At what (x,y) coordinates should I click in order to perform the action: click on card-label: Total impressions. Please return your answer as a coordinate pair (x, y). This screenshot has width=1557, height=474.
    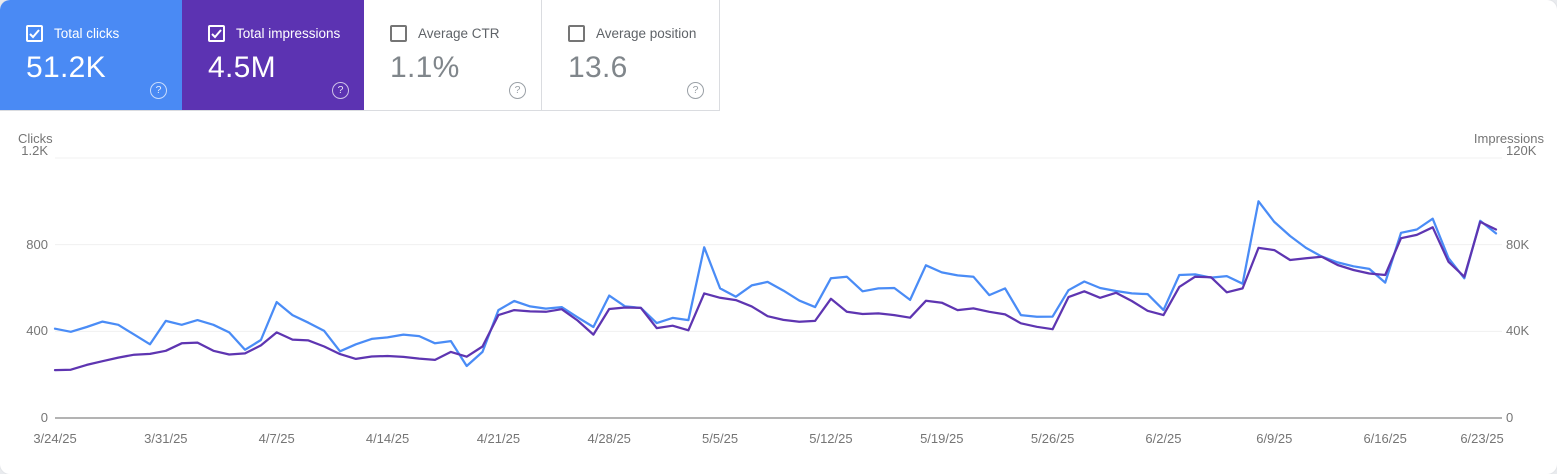
    Looking at the image, I should click on (288, 33).